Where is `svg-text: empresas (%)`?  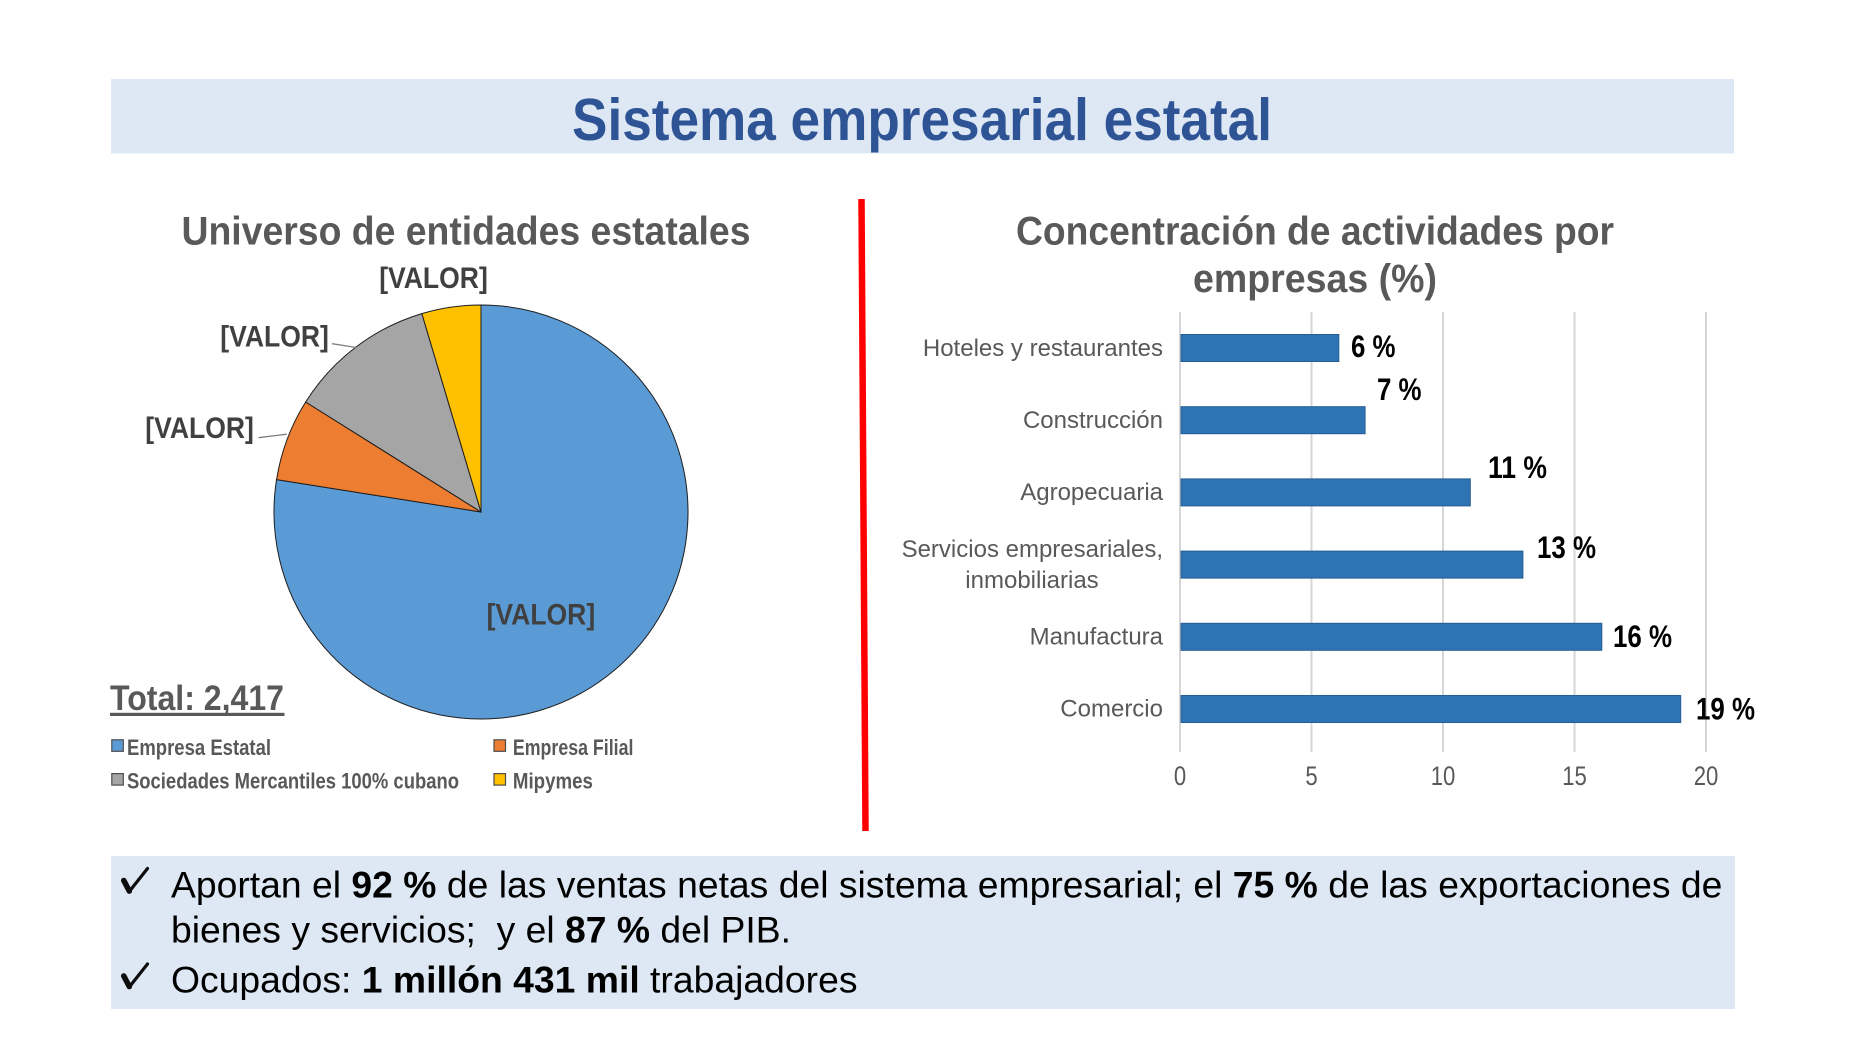 svg-text: empresas (%) is located at coordinates (1315, 279).